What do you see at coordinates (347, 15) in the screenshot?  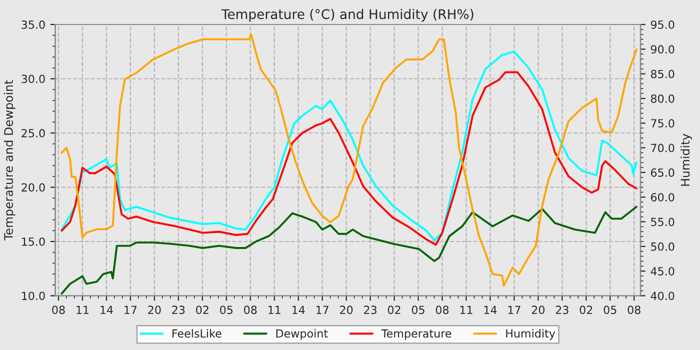 I see `chart-title: Temperature (°C) and Humidity (RH%)` at bounding box center [347, 15].